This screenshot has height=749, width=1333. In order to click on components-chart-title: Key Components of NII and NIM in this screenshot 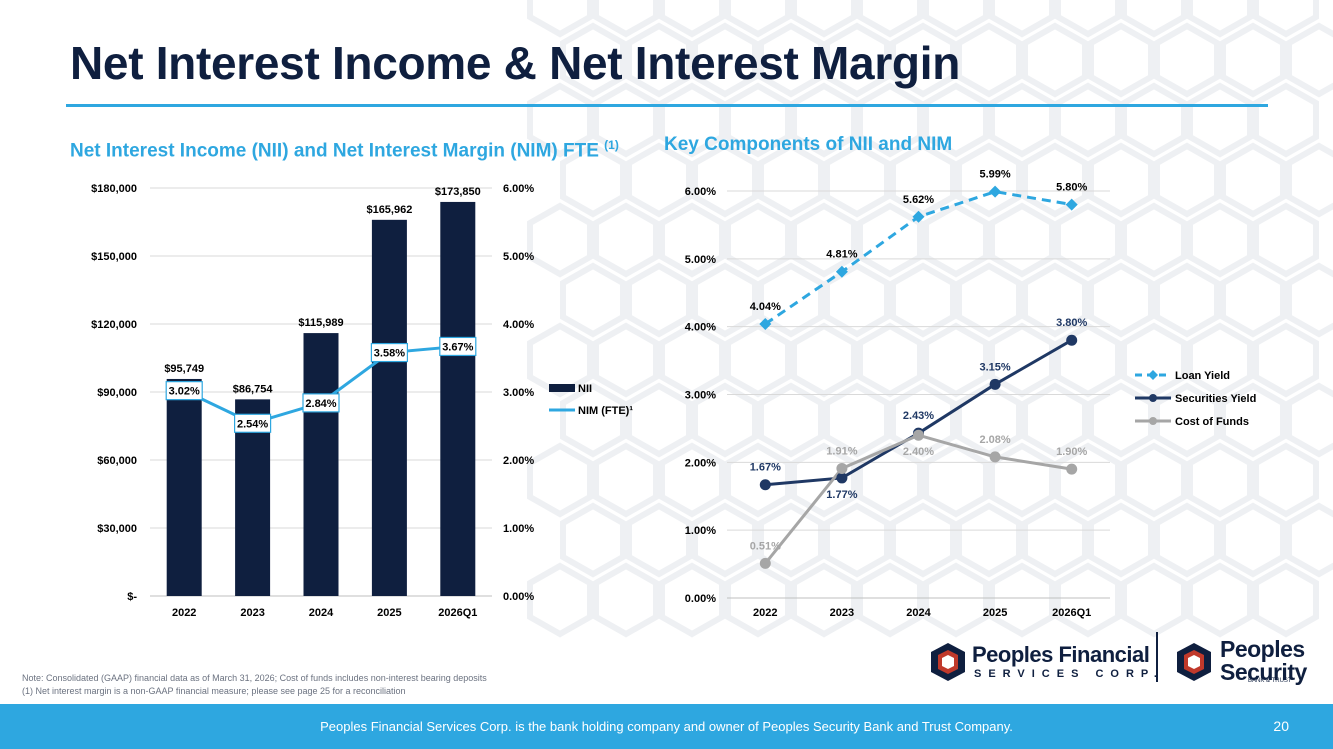, I will do `click(808, 144)`.